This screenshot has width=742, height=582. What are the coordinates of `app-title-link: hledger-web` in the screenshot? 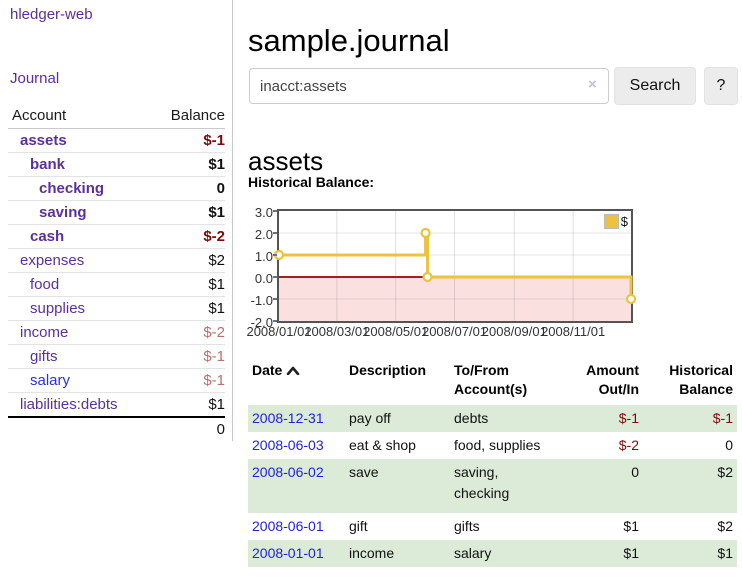 It's located at (51, 14).